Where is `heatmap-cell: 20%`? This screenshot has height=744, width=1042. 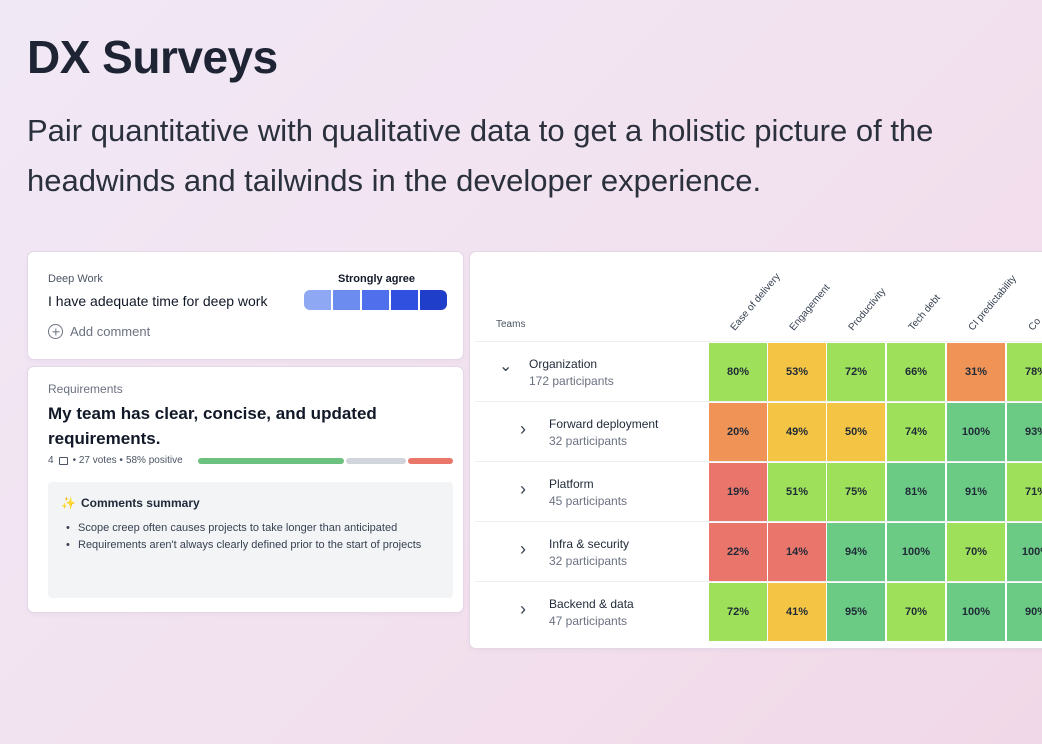
heatmap-cell: 20% is located at coordinates (738, 432).